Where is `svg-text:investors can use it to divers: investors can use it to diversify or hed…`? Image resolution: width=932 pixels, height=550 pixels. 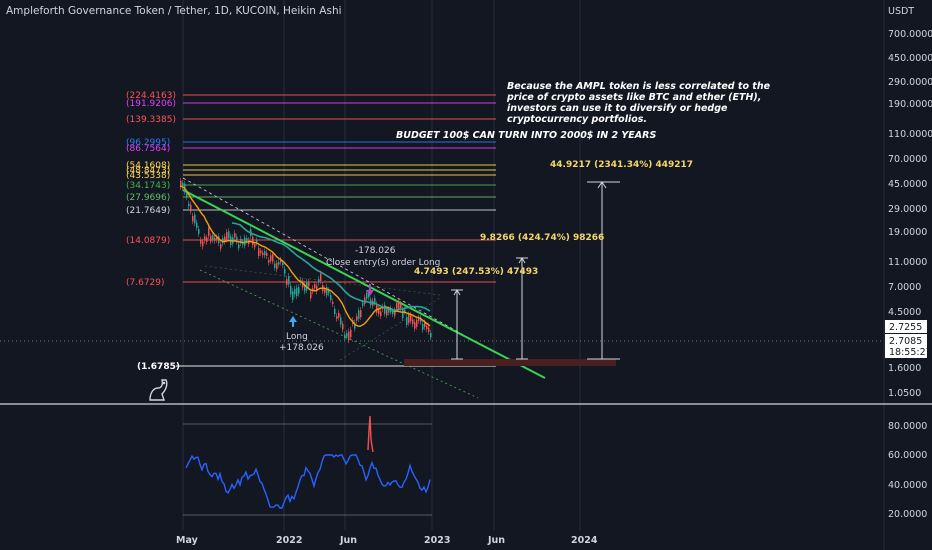 svg-text:investors can use it to divers: investors can use it to diversify or hed… is located at coordinates (617, 108).